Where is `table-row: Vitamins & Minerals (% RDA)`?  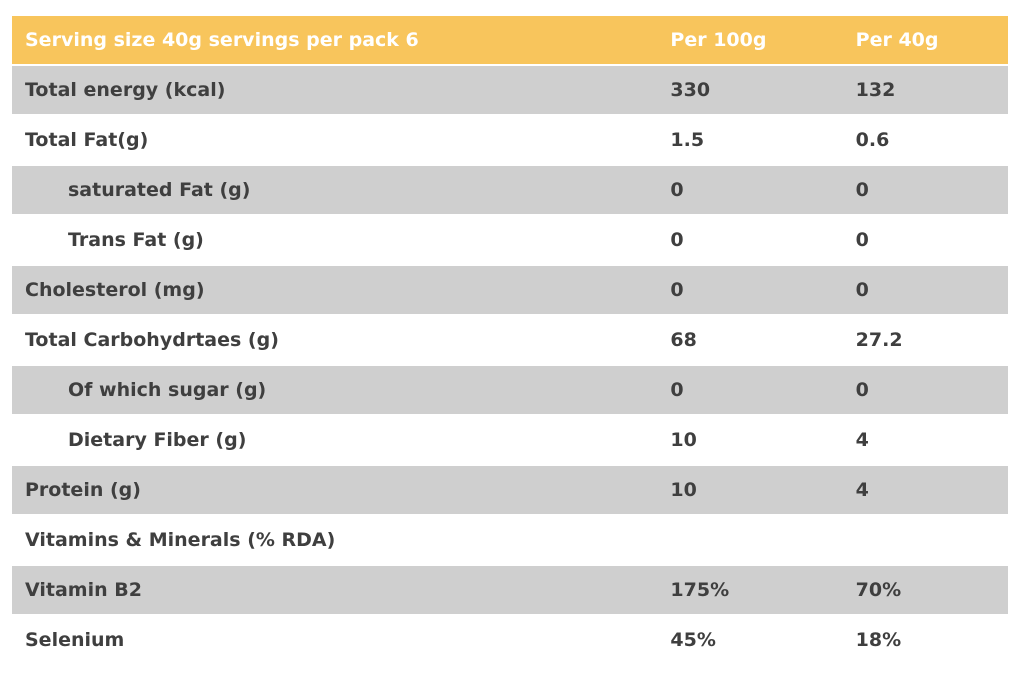 table-row: Vitamins & Minerals (% RDA) is located at coordinates (510, 540).